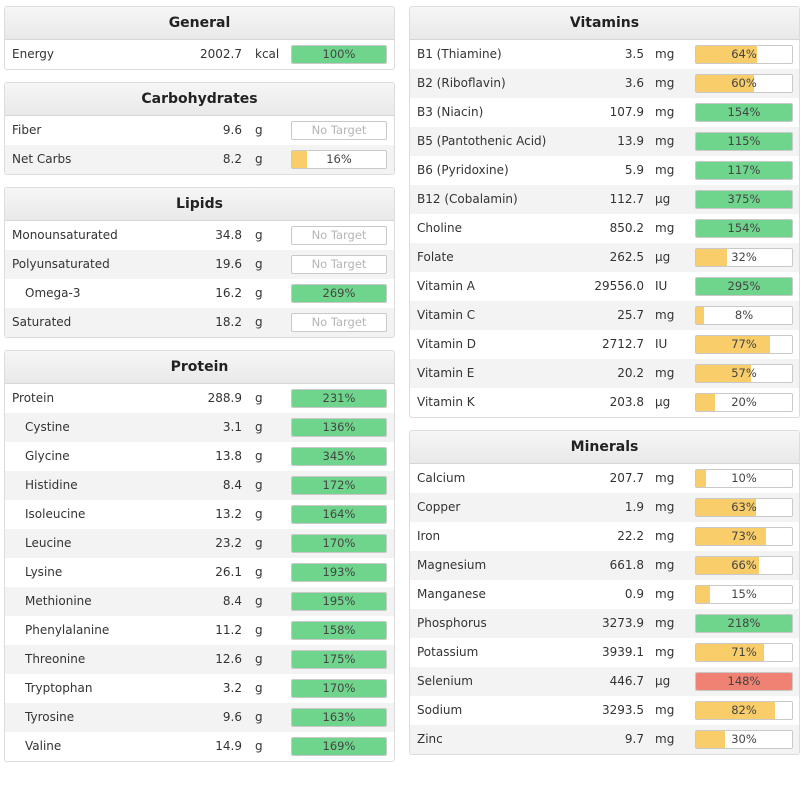 This screenshot has height=787, width=807. Describe the element at coordinates (199, 688) in the screenshot. I see `nutrient-row-tryptophan: Tryptophan 3.2 g 170%` at that location.